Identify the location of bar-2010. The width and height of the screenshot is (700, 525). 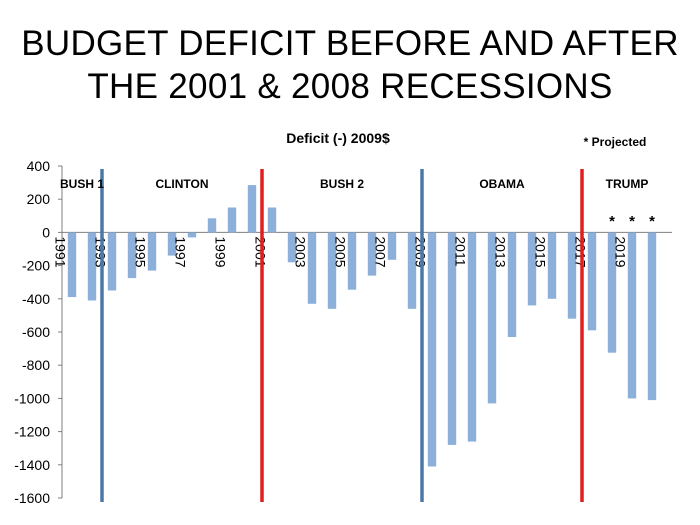
(452, 338).